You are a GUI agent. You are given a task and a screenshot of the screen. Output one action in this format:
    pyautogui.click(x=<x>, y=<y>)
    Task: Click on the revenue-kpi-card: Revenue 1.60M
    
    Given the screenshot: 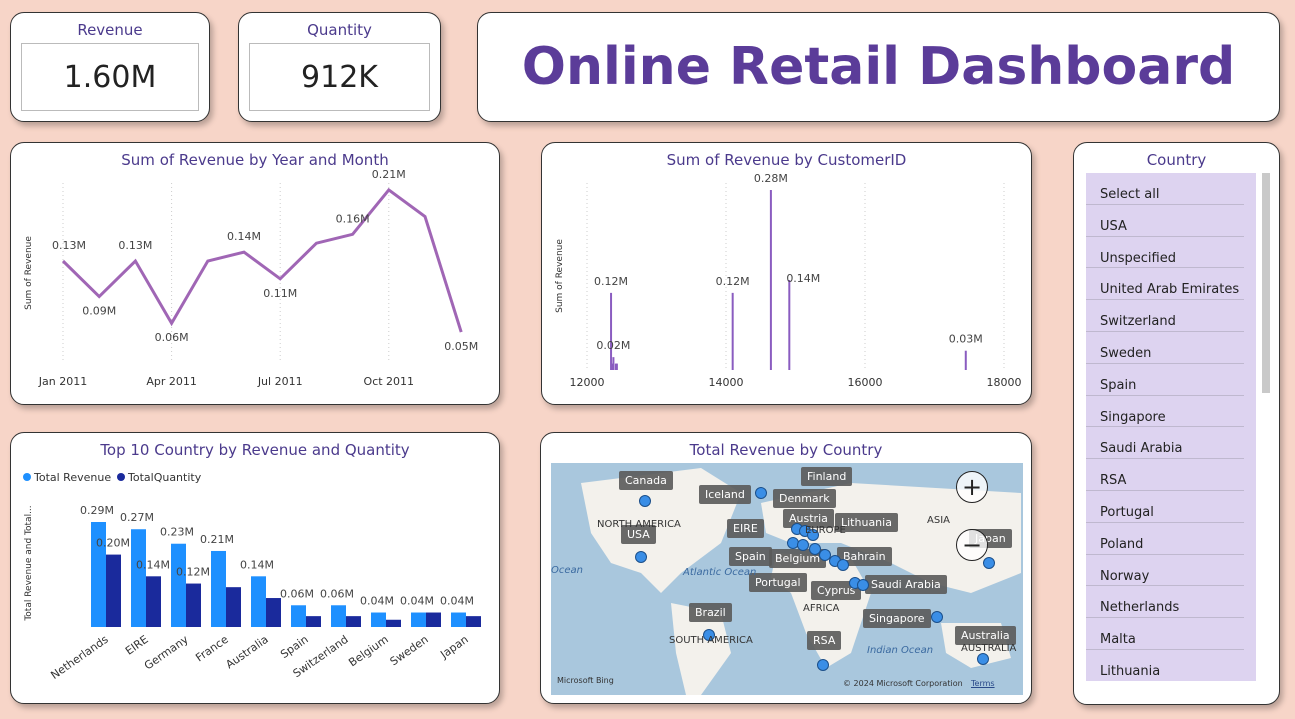 What is the action you would take?
    pyautogui.click(x=110, y=67)
    